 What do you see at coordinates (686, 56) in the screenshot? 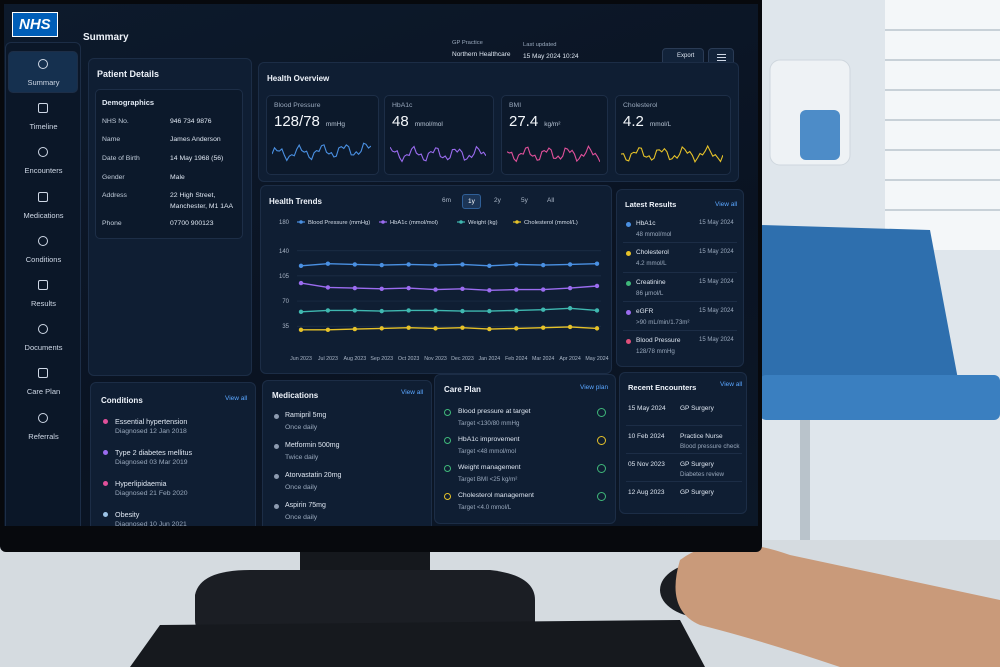
I see `export-label: Export` at bounding box center [686, 56].